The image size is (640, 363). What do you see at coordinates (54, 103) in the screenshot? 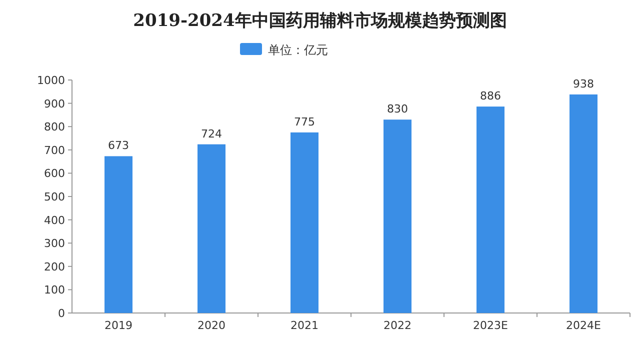
I see `y-tick-label: 900` at bounding box center [54, 103].